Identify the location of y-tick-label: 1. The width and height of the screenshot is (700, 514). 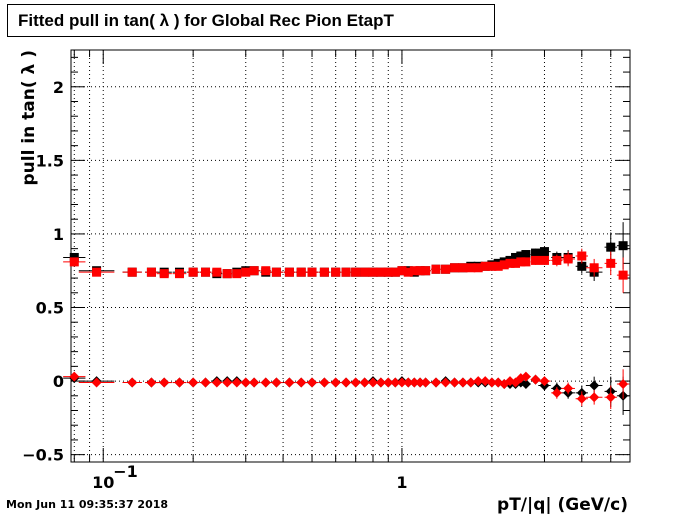
(58, 234).